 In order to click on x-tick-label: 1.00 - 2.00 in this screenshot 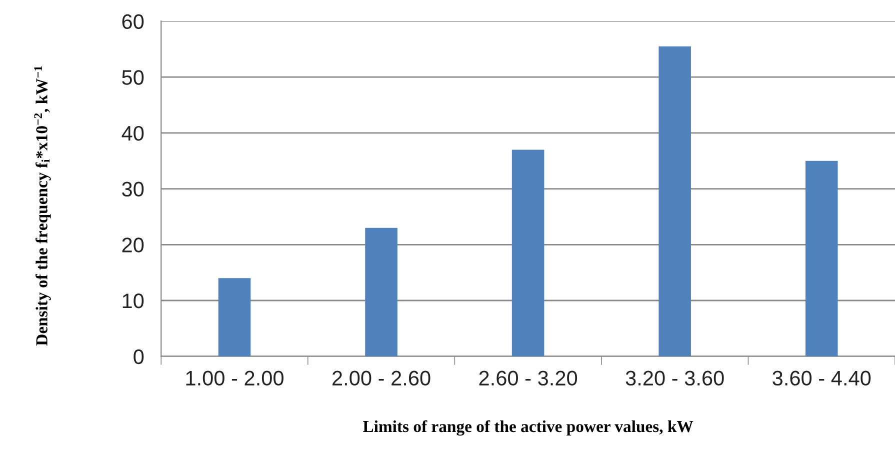, I will do `click(235, 378)`.